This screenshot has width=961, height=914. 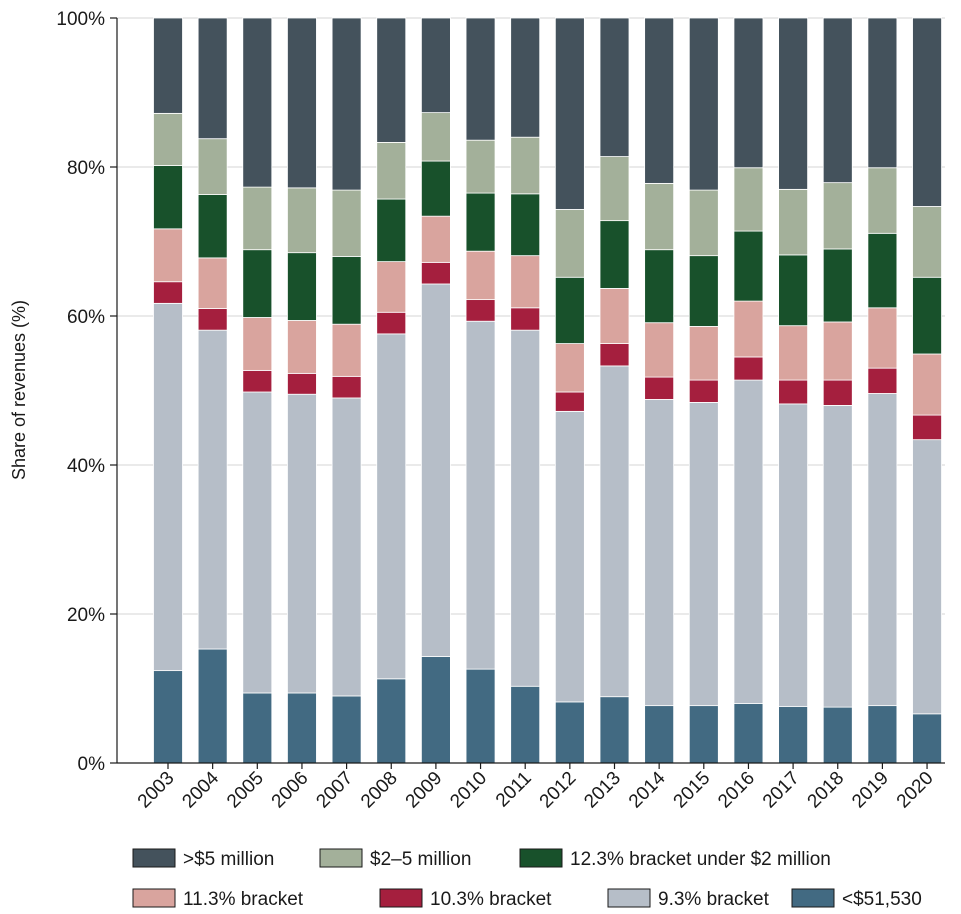 I want to click on x-tick-label: 2012, so click(x=558, y=790).